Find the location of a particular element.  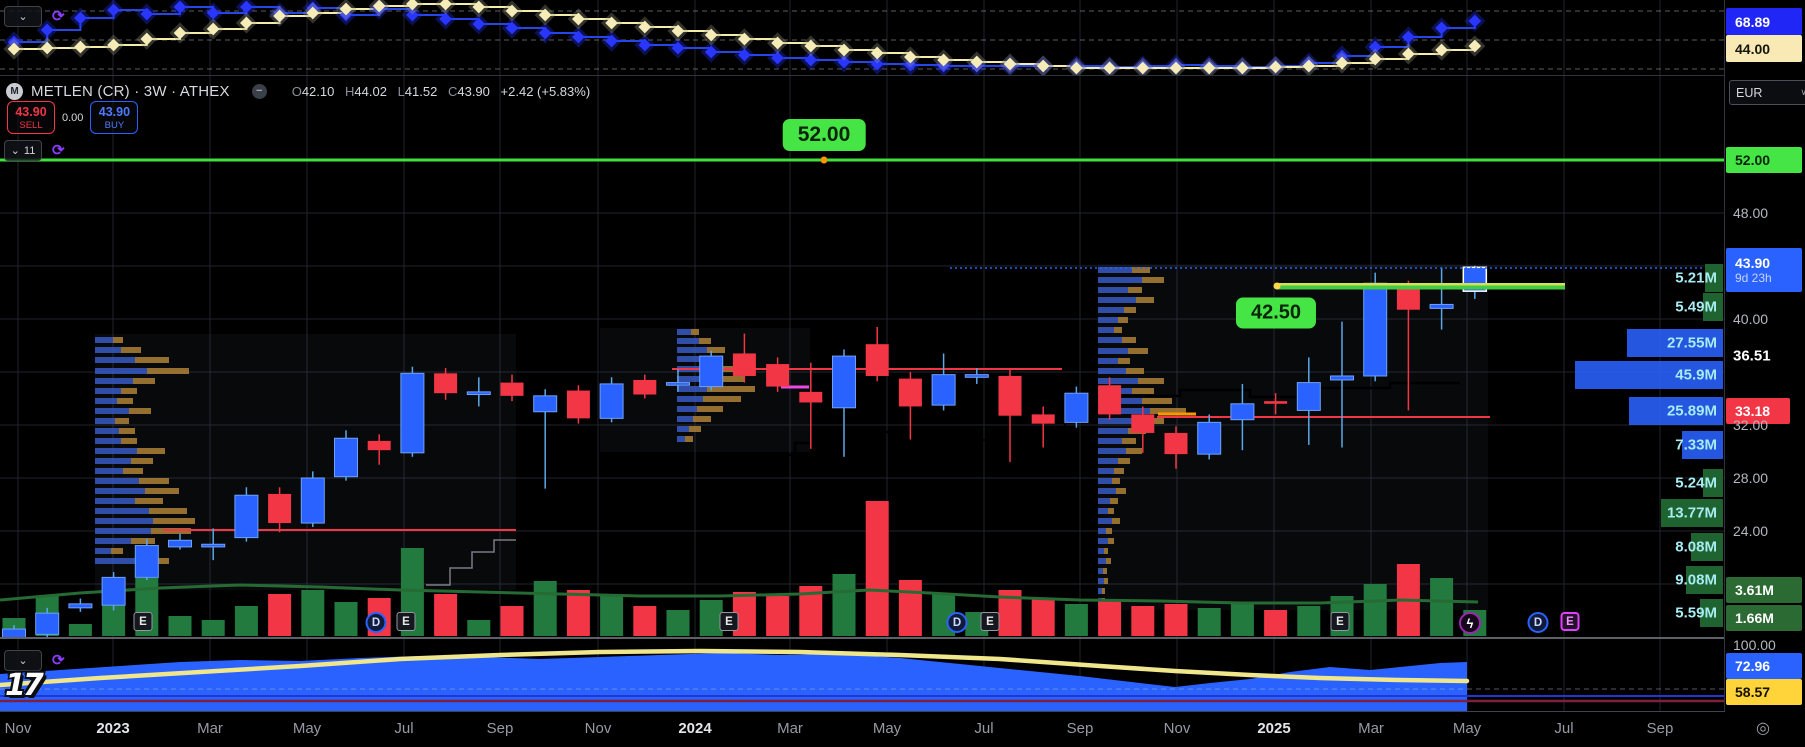

volume-row-value: 5.59M is located at coordinates (1696, 613).